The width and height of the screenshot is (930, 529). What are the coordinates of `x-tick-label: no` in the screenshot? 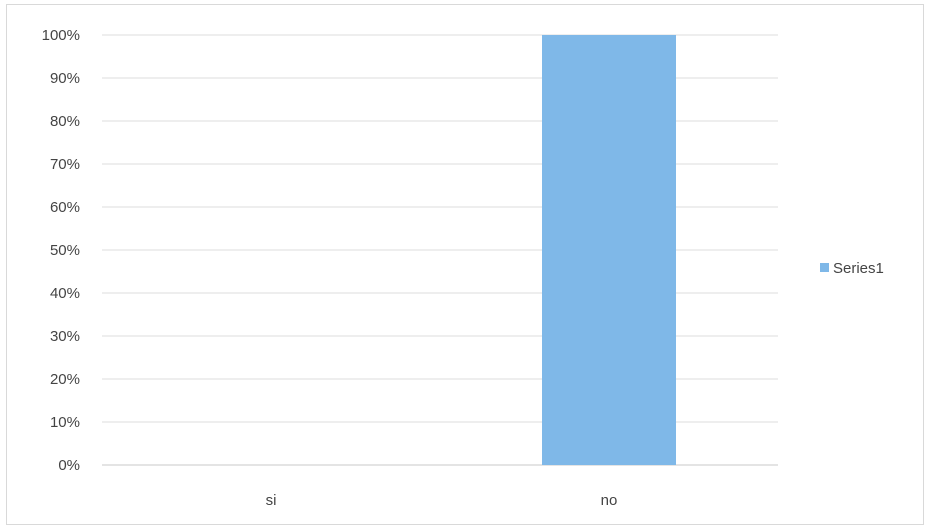 It's located at (609, 500).